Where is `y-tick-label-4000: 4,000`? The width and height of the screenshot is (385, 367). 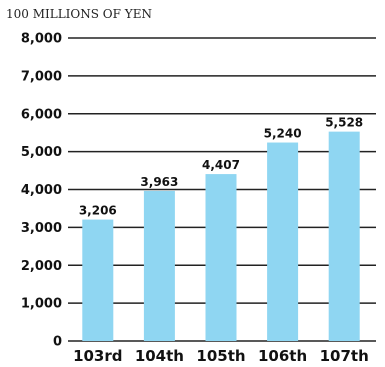 y-tick-label-4000: 4,000 is located at coordinates (41, 190).